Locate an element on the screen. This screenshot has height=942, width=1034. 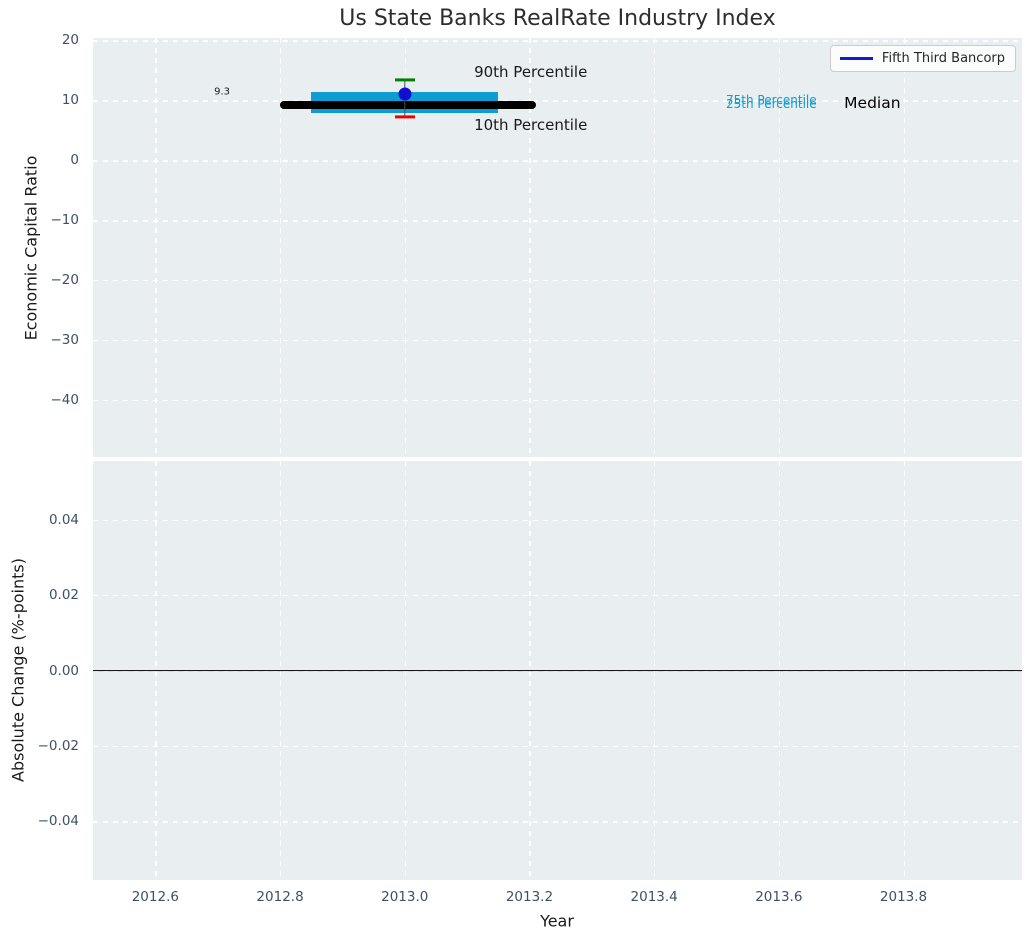
annotation-median-value: 9.3 is located at coordinates (222, 92).